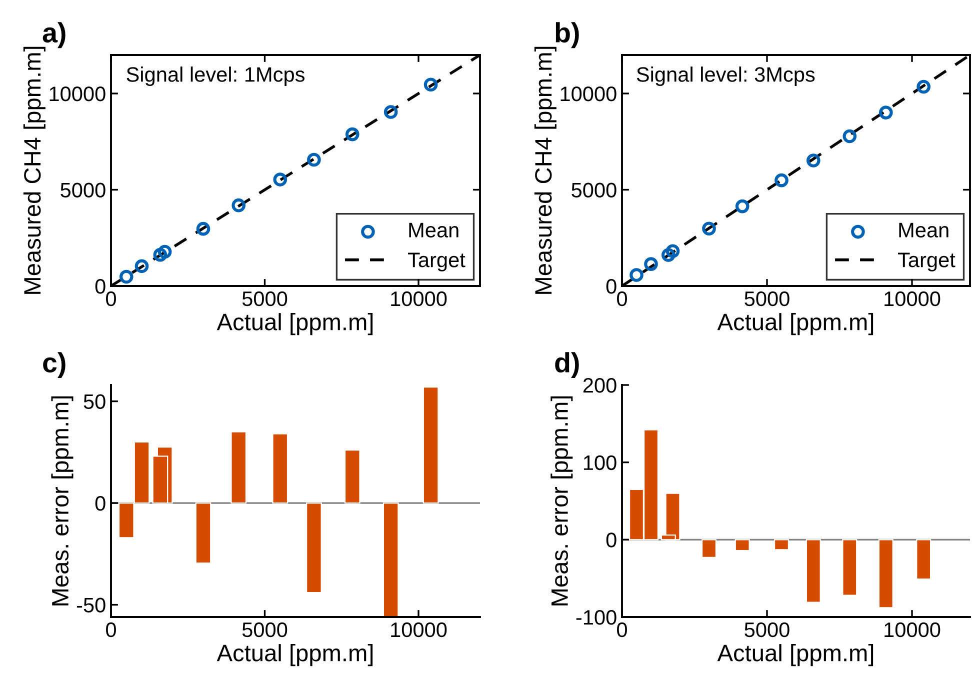 This screenshot has height=679, width=980. Describe the element at coordinates (54, 35) in the screenshot. I see `chart-title: a)` at that location.